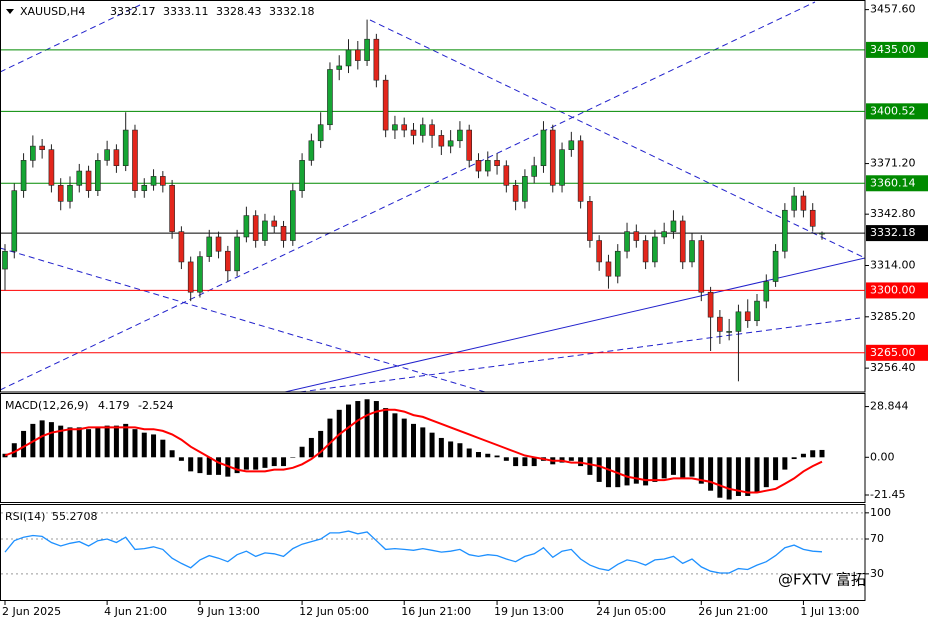  Describe the element at coordinates (413, 552) in the screenshot. I see `rsi-line` at that location.